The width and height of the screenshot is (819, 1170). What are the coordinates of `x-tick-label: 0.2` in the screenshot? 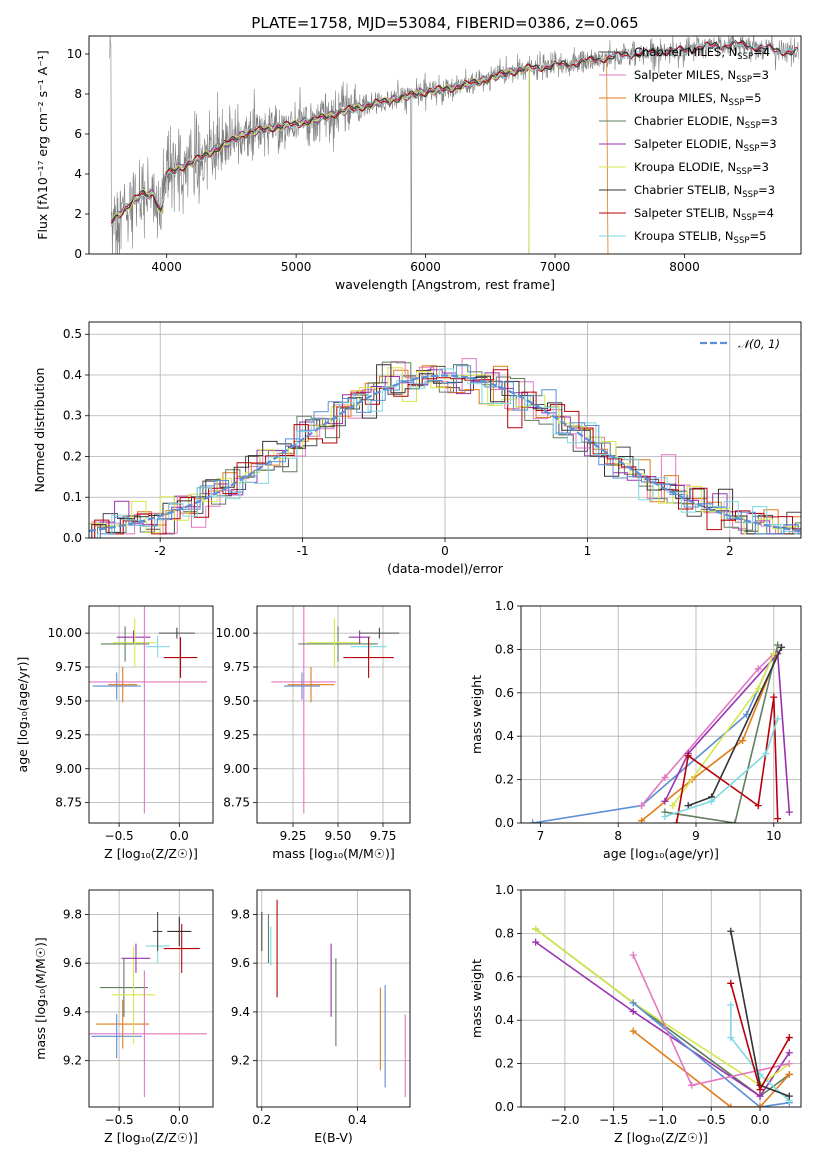 It's located at (261, 1120).